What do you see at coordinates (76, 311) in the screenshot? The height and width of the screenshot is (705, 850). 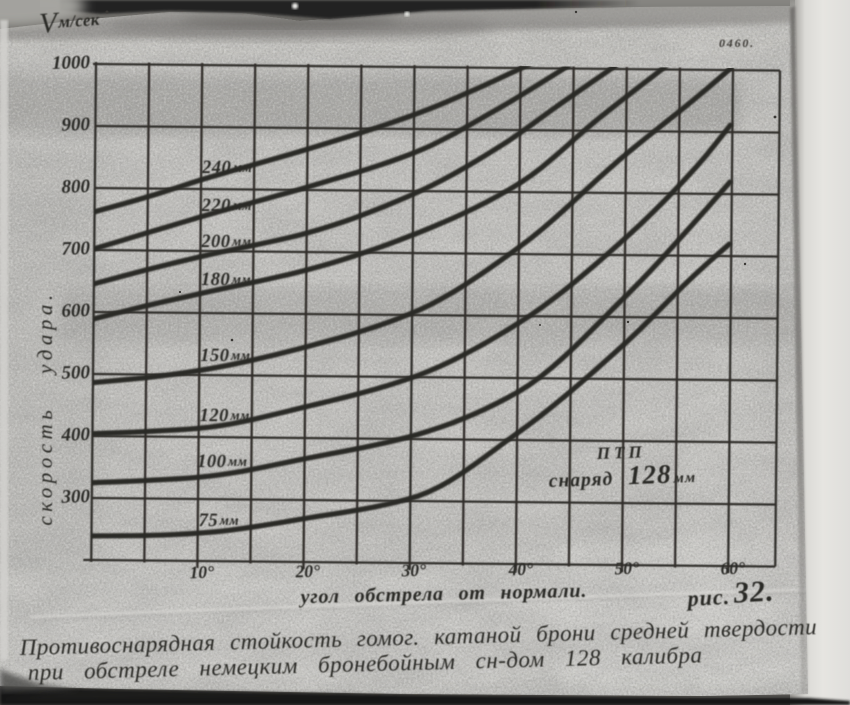 I see `svg-text: 600` at bounding box center [76, 311].